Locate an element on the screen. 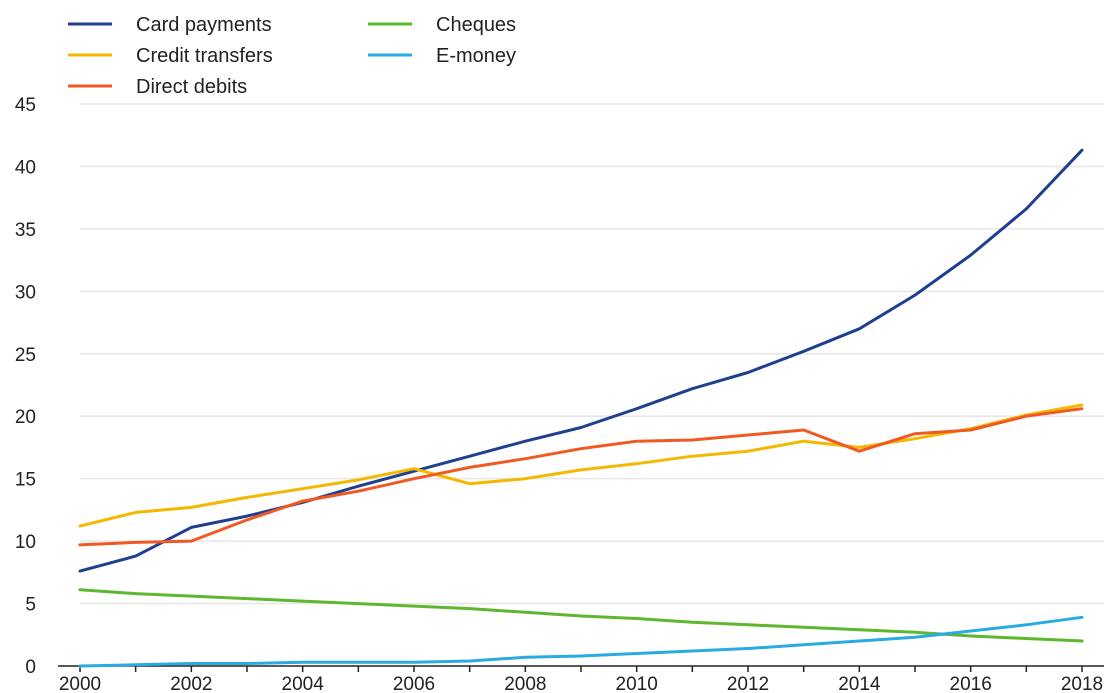  x-tick-label: 2018 is located at coordinates (1082, 683).